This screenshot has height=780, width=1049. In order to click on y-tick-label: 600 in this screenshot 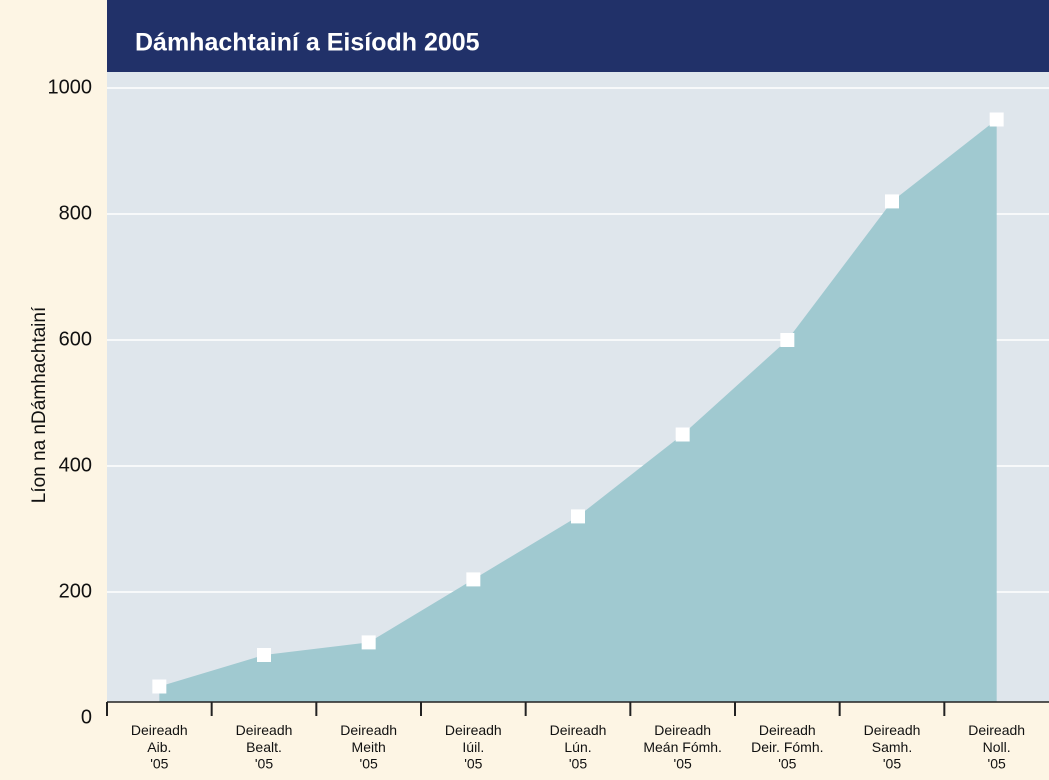, I will do `click(75, 339)`.